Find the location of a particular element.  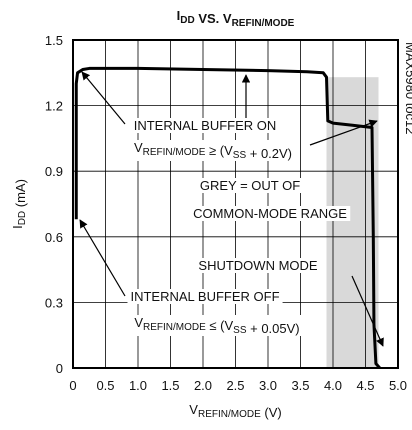

annotation-part: INTERNAL BUFFER OFF is located at coordinates (204, 296).